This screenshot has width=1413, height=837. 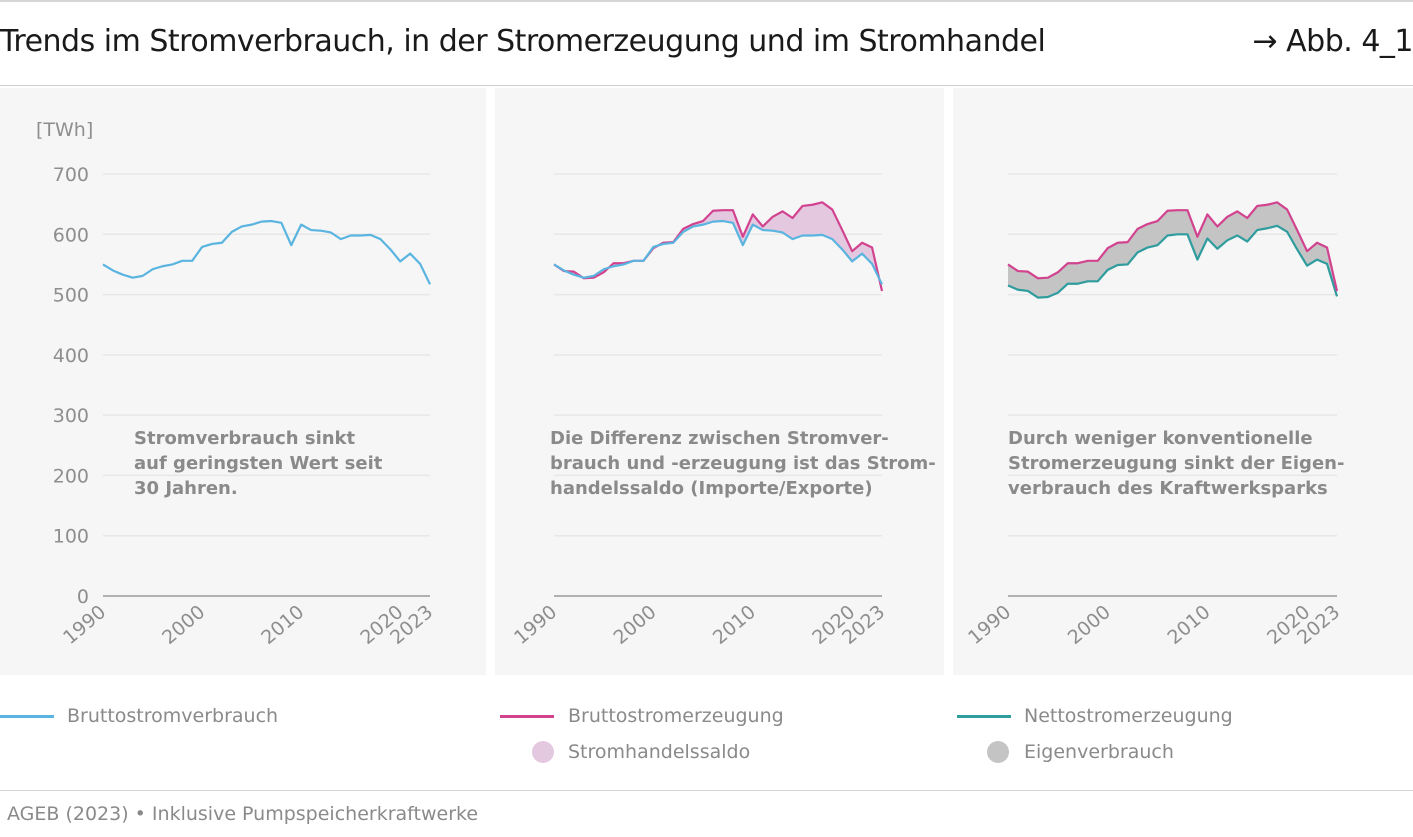 What do you see at coordinates (245, 438) in the screenshot?
I see `panel-1-annotation-line-1: Stromverbrauch sinkt` at bounding box center [245, 438].